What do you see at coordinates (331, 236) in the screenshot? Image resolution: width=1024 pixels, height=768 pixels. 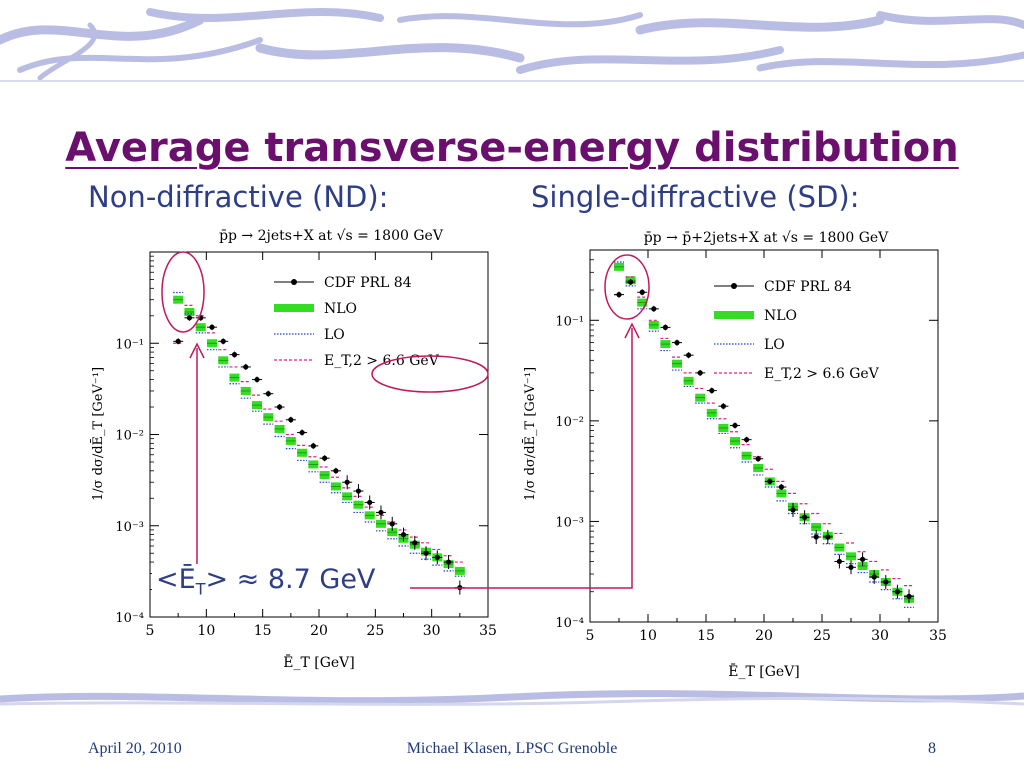 I see `chart-title: p̄p → 2jets+X at √s = 1800 GeV` at bounding box center [331, 236].